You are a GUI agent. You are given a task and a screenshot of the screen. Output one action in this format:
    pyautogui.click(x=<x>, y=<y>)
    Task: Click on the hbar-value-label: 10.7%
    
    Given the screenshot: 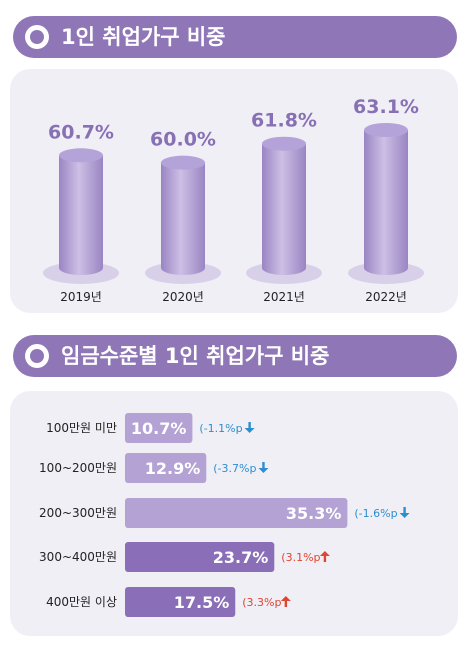 What is the action you would take?
    pyautogui.click(x=159, y=428)
    